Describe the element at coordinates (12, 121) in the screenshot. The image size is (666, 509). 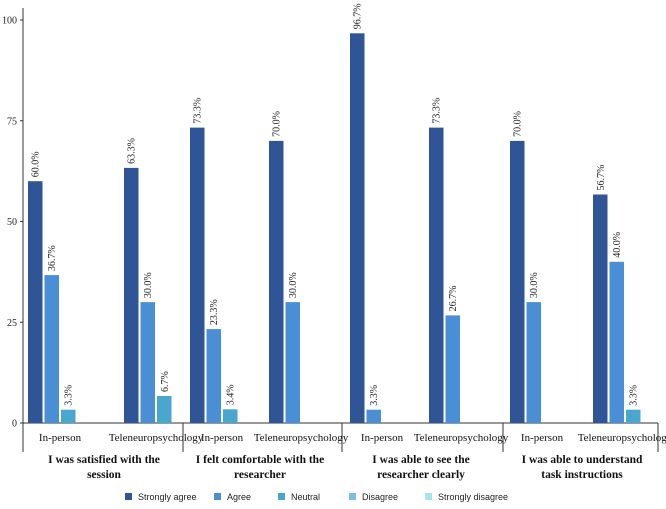
I see `y-tick-label: 75` at that location.